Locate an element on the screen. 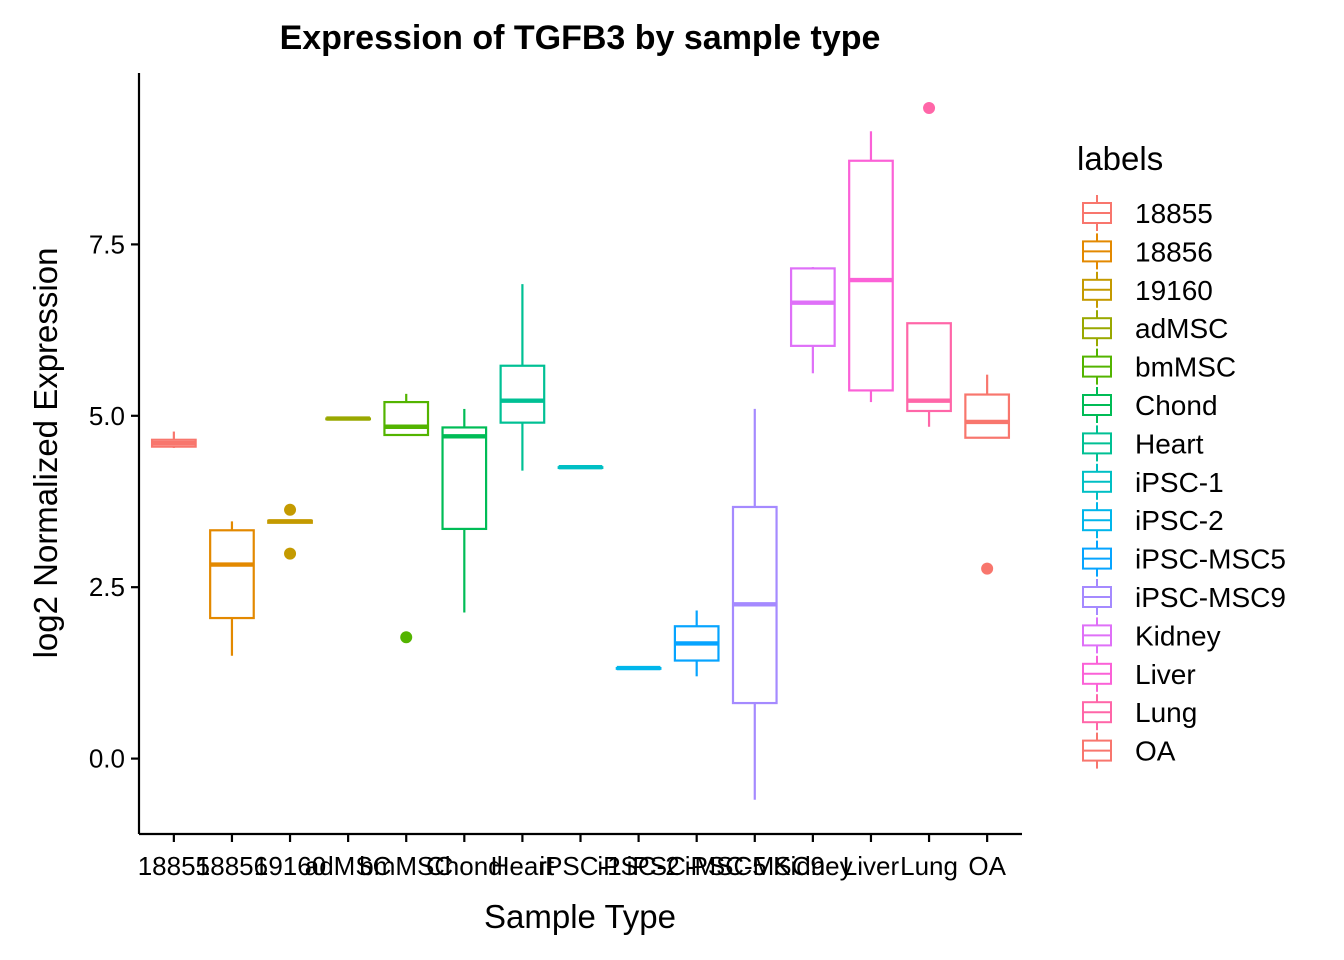 This screenshot has width=1344, height=960. y-tick-label: 5.0 is located at coordinates (107, 416).